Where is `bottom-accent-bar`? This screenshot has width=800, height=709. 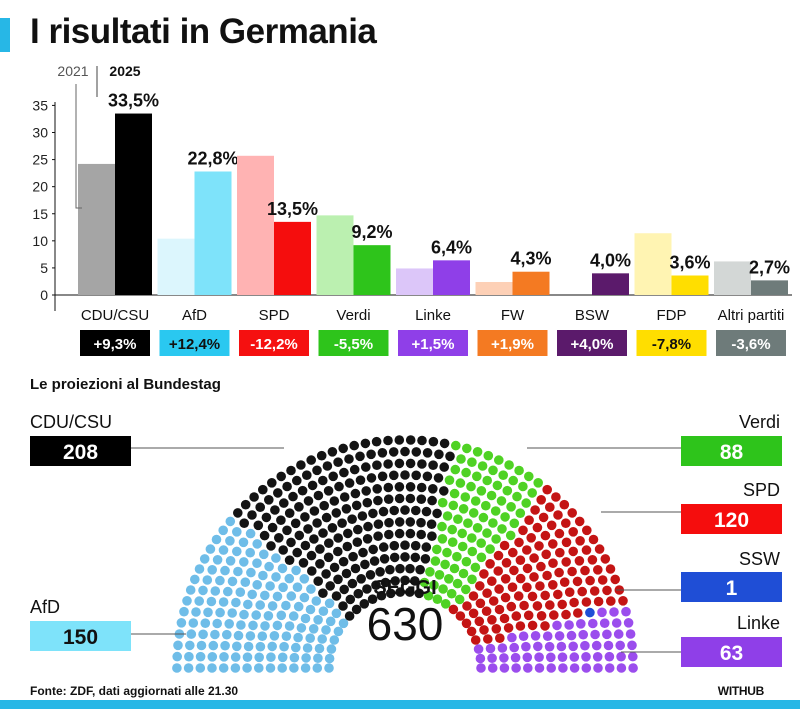
bottom-accent-bar is located at coordinates (400, 704).